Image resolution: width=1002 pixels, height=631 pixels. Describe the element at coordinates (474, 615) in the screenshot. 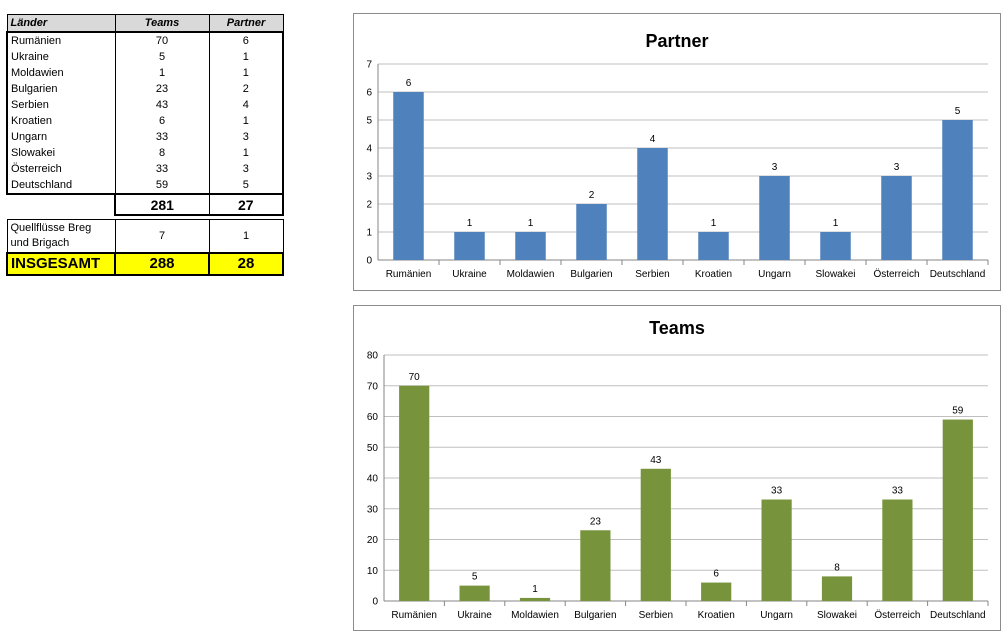

I see `category-label: Ukraine` at that location.